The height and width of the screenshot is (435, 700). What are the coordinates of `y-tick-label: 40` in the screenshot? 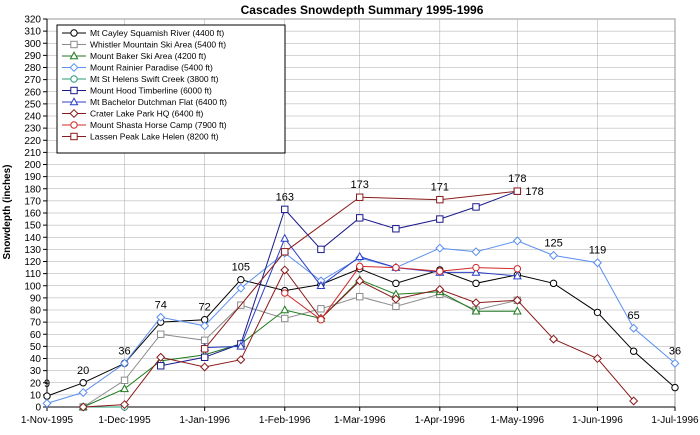 It's located at (36, 359).